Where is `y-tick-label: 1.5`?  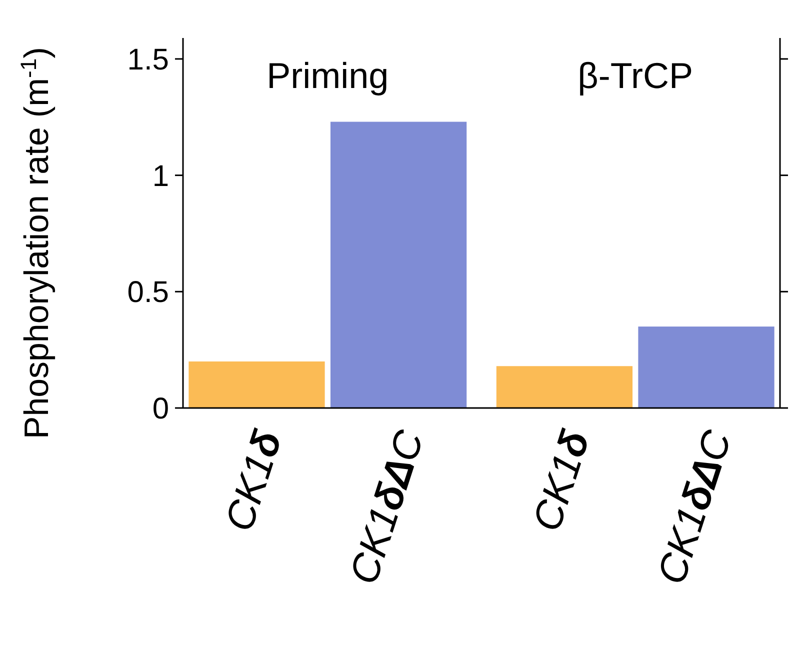 y-tick-label: 1.5 is located at coordinates (148, 59).